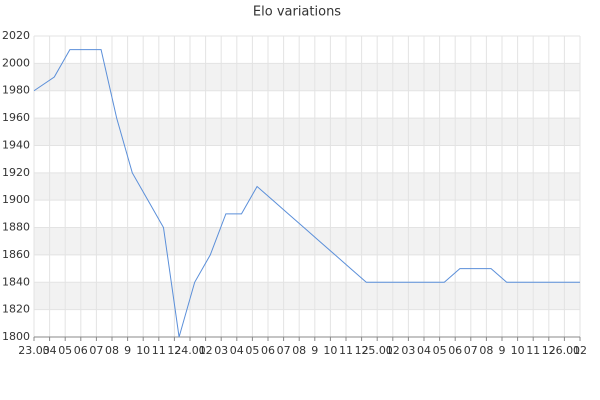 The width and height of the screenshot is (600, 400). What do you see at coordinates (190, 350) in the screenshot?
I see `x-tick-label: 24.01` at bounding box center [190, 350].